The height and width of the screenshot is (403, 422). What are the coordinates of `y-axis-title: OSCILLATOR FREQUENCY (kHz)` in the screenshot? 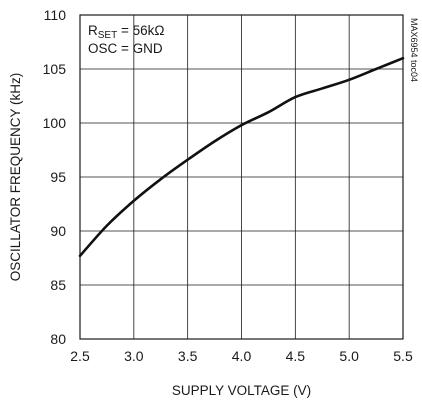 It's located at (15, 177).